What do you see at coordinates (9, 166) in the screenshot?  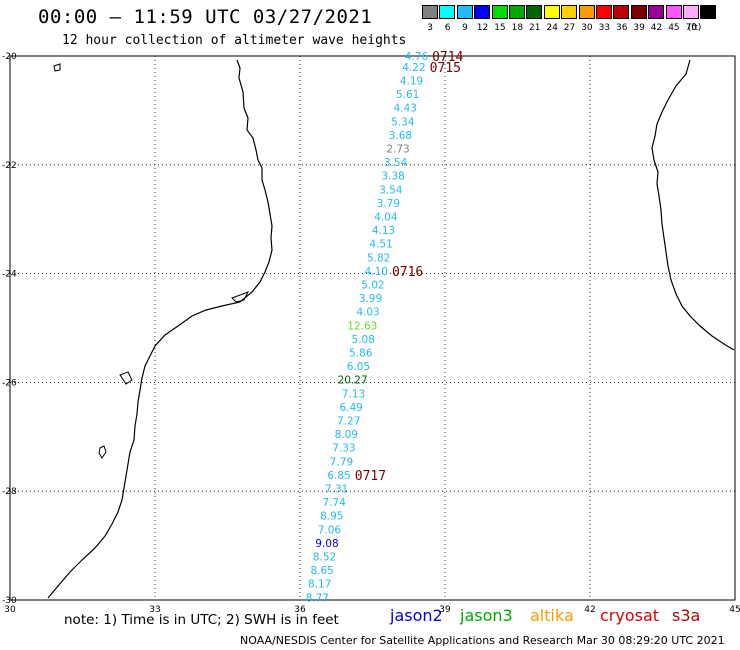 I see `lat-tick-label: -22` at bounding box center [9, 166].